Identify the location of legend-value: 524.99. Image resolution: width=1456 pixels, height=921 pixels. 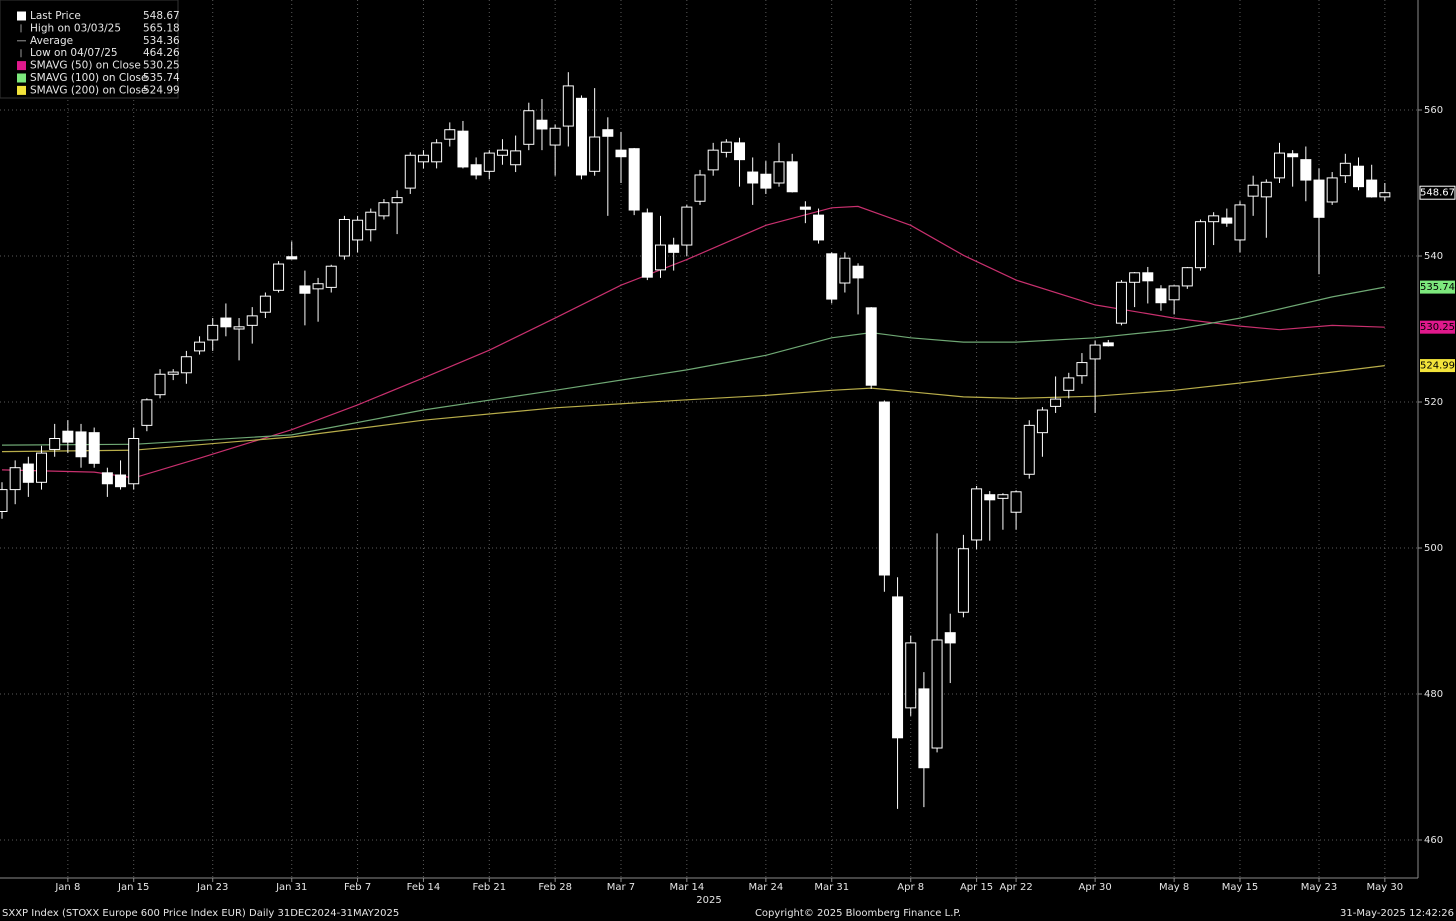
(161, 90).